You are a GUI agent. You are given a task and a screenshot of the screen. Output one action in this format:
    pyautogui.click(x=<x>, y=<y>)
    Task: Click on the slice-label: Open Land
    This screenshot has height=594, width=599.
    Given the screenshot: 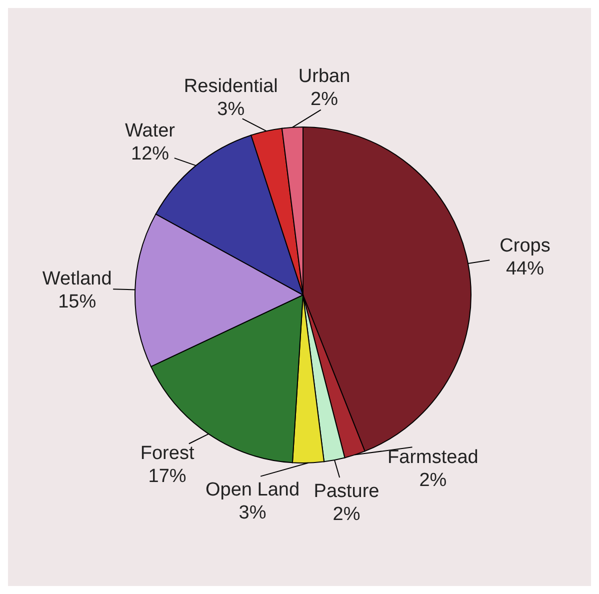 What is the action you would take?
    pyautogui.click(x=253, y=490)
    